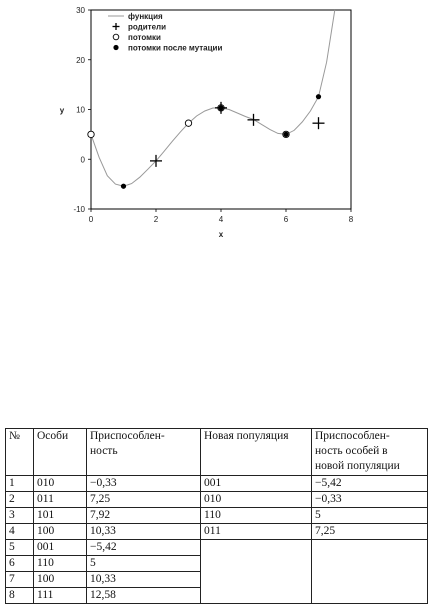  Describe the element at coordinates (256, 499) in the screenshot. I see `row-new-individual: 010` at that location.